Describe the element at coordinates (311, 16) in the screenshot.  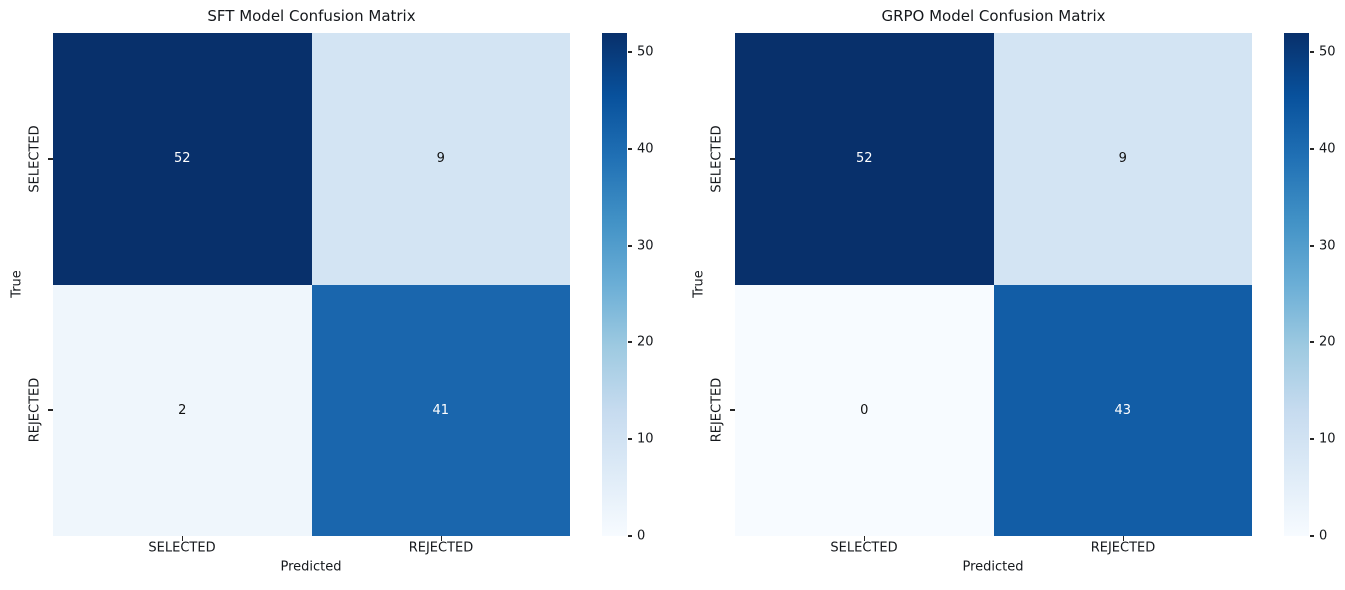
I see `chart-title: SFT Model Confusion Matrix` at that location.